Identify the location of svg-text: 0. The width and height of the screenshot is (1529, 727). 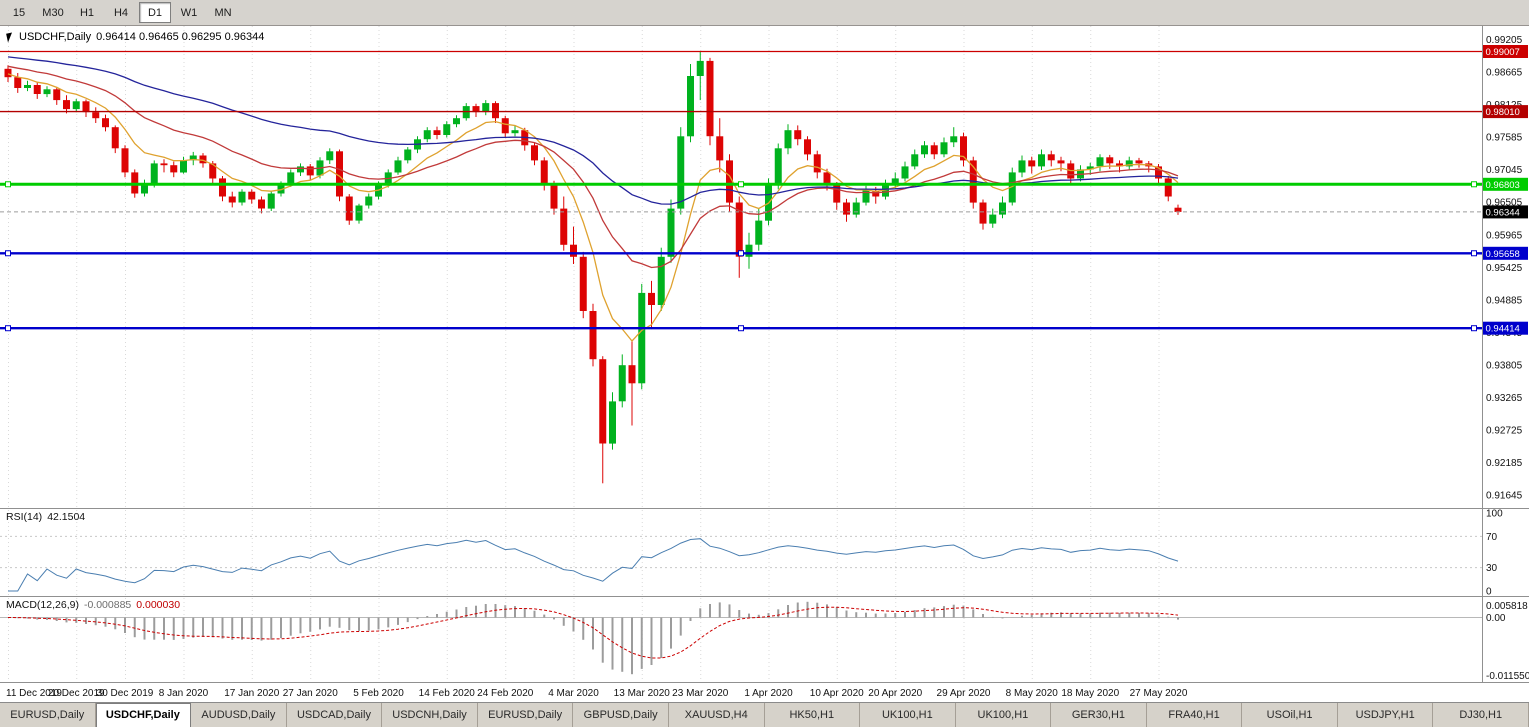
(1489, 592).